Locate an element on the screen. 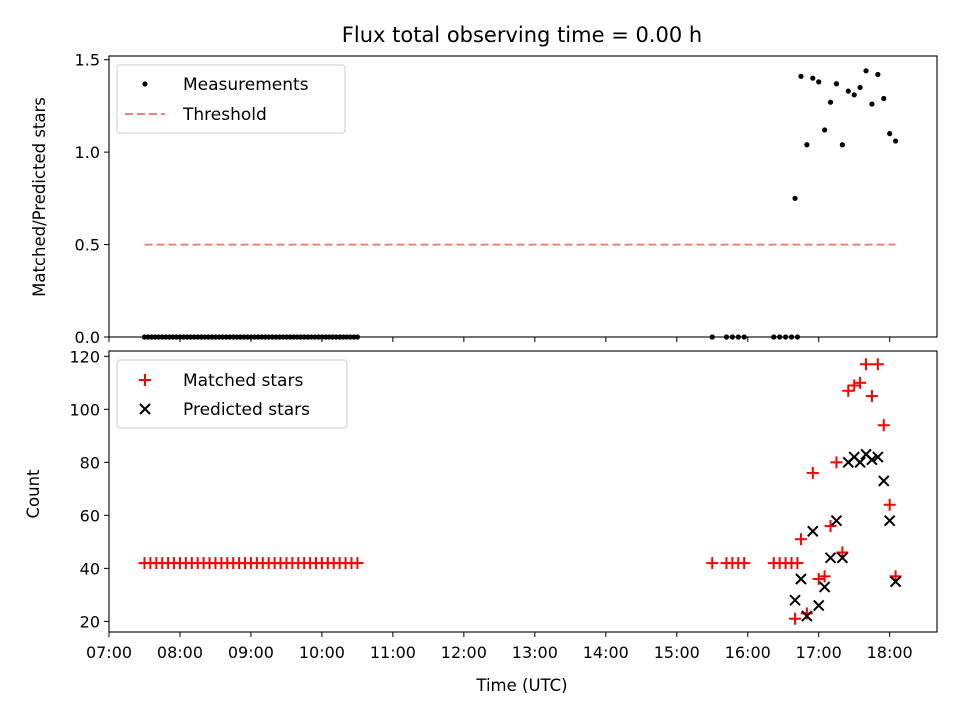 The width and height of the screenshot is (960, 720). bottom-y-axis-label: Count is located at coordinates (33, 494).